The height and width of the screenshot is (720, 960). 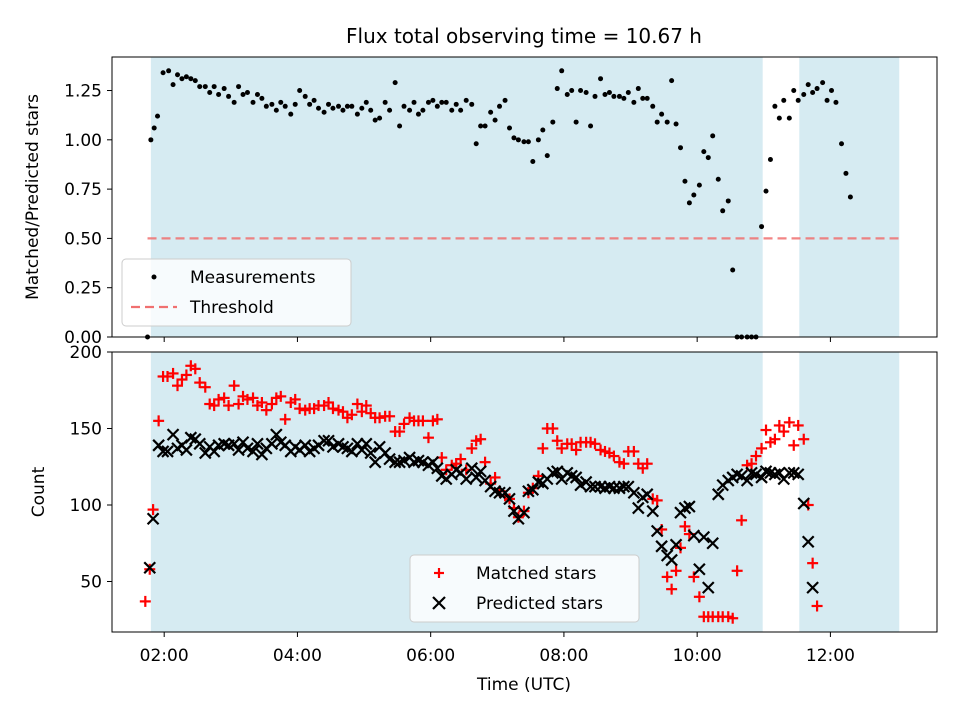 I want to click on chart-title: Flux total observing time = 10.67 h, so click(x=524, y=36).